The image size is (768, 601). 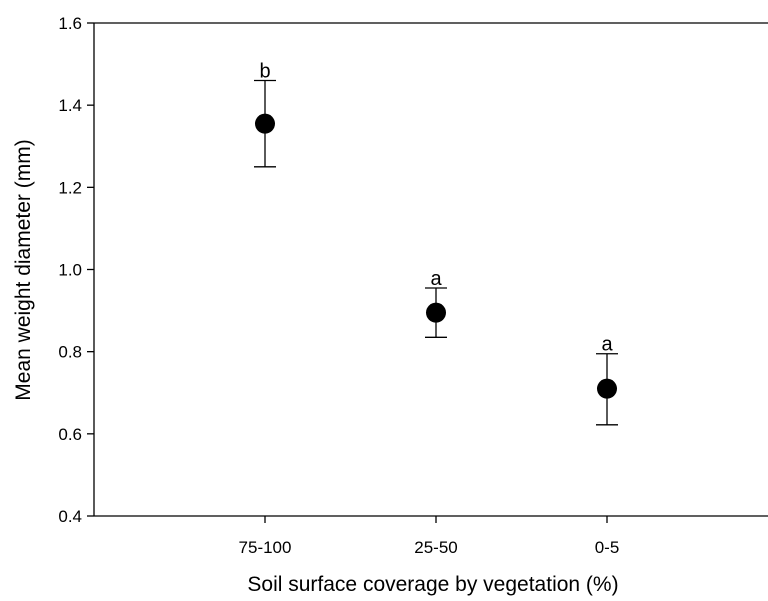 What do you see at coordinates (432, 584) in the screenshot?
I see `x-axis-title: Soil surface coverage by vegetation (%)` at bounding box center [432, 584].